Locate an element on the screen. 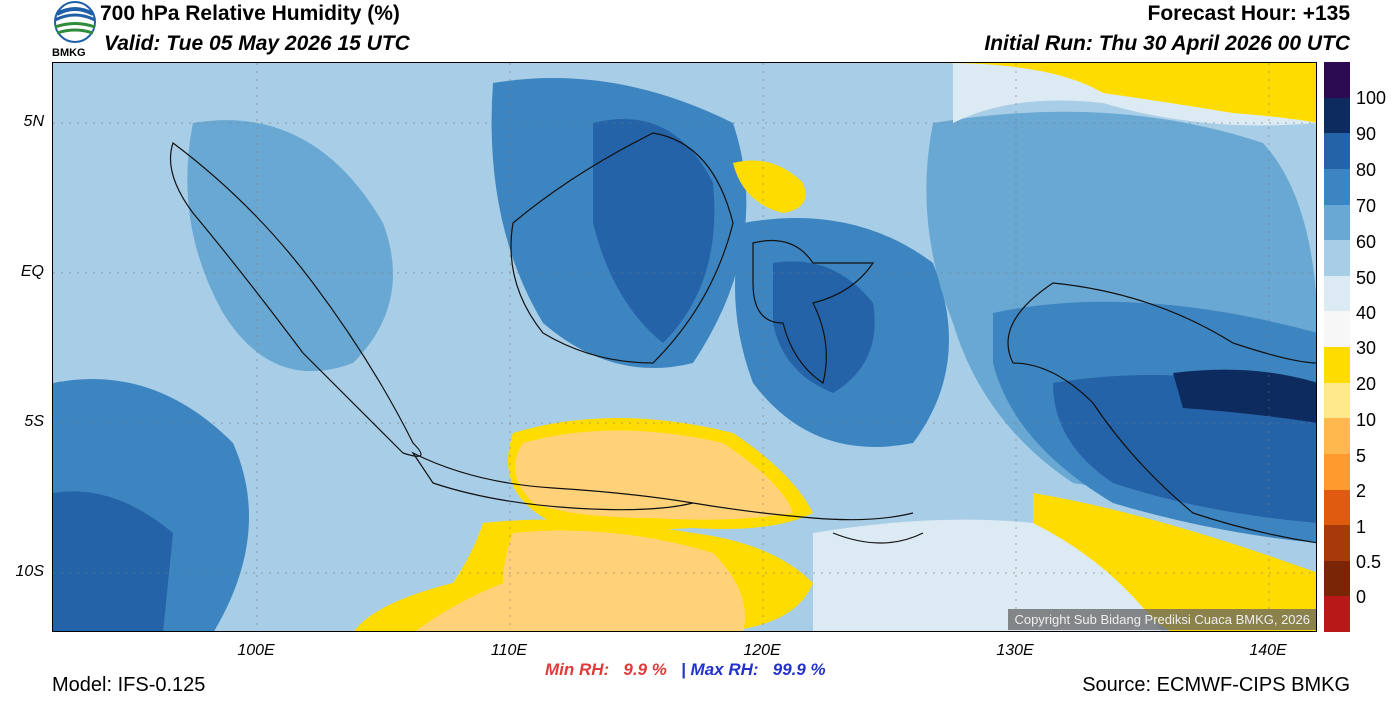 The width and height of the screenshot is (1400, 709). lon-label-100e: 100E is located at coordinates (256, 650).